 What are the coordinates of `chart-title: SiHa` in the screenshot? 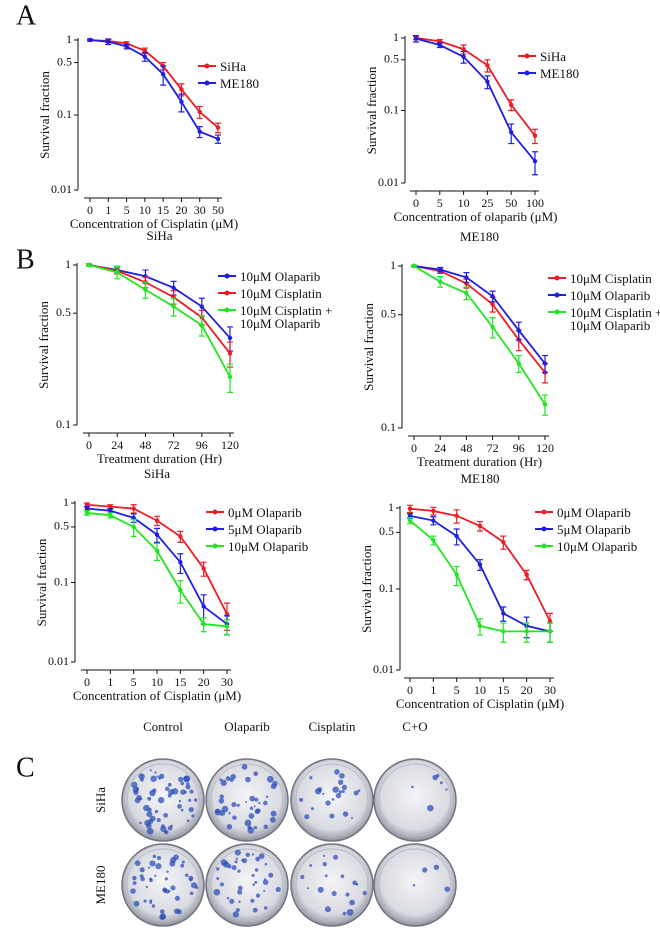 It's located at (157, 473).